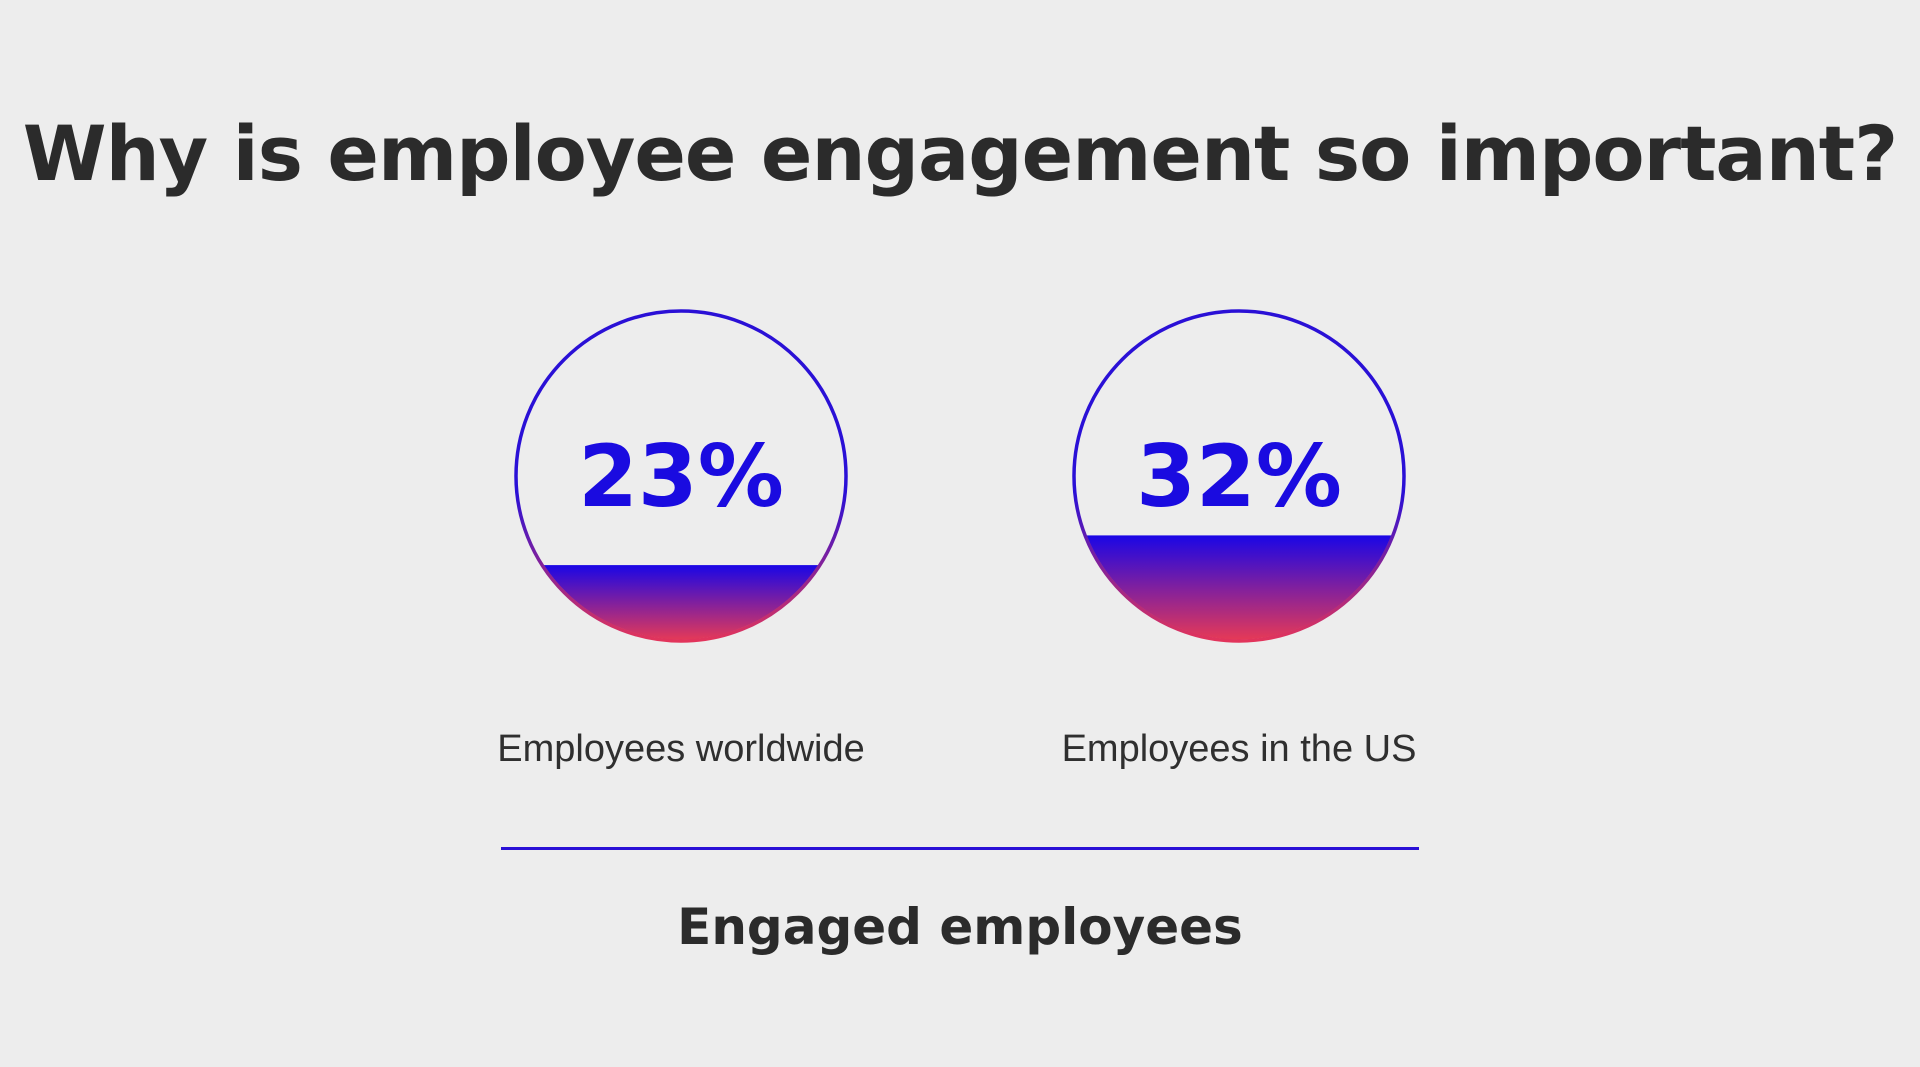  I want to click on divider-line, so click(960, 848).